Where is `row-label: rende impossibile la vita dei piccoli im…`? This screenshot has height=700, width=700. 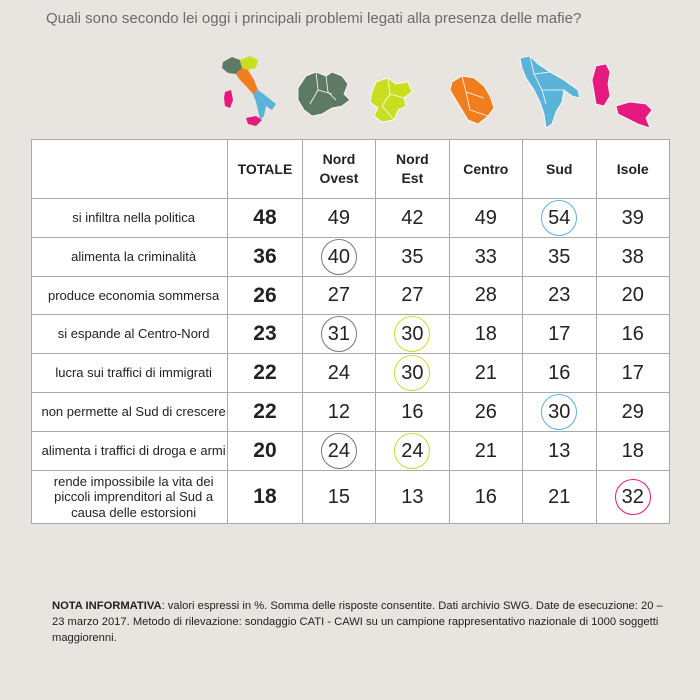 row-label: rende impossibile la vita dei piccoli im… is located at coordinates (130, 497).